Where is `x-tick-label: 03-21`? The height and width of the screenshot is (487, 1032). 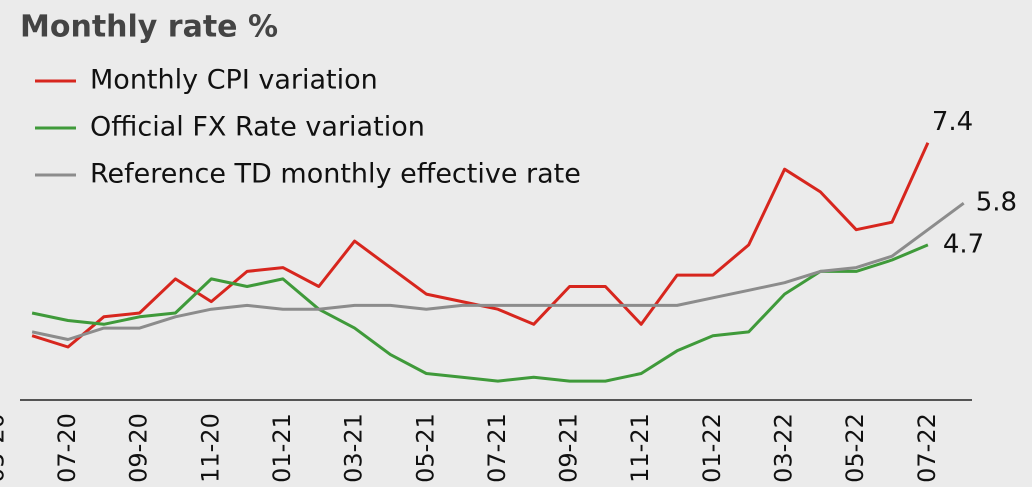
x-tick-label: 03-21 is located at coordinates (354, 448).